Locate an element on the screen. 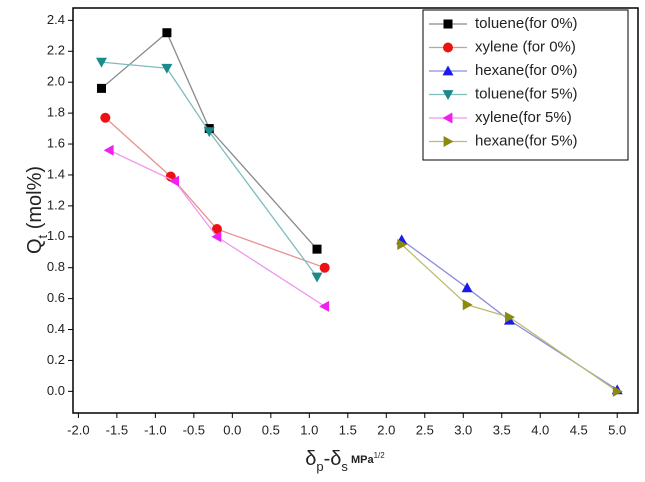 This screenshot has height=482, width=645. x-tick-label: 5.0 is located at coordinates (617, 429).